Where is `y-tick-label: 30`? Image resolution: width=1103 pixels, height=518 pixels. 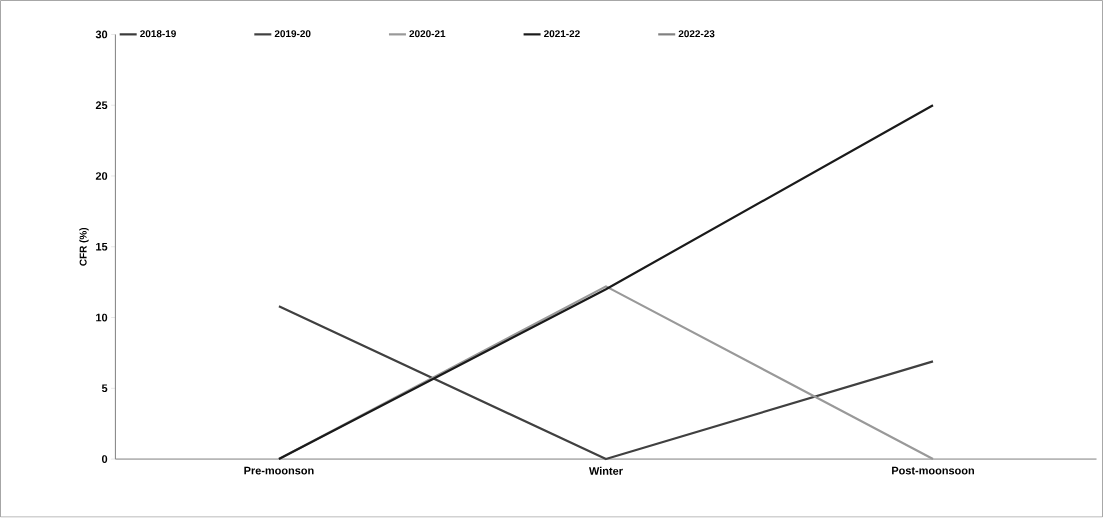 y-tick-label: 30 is located at coordinates (101, 34).